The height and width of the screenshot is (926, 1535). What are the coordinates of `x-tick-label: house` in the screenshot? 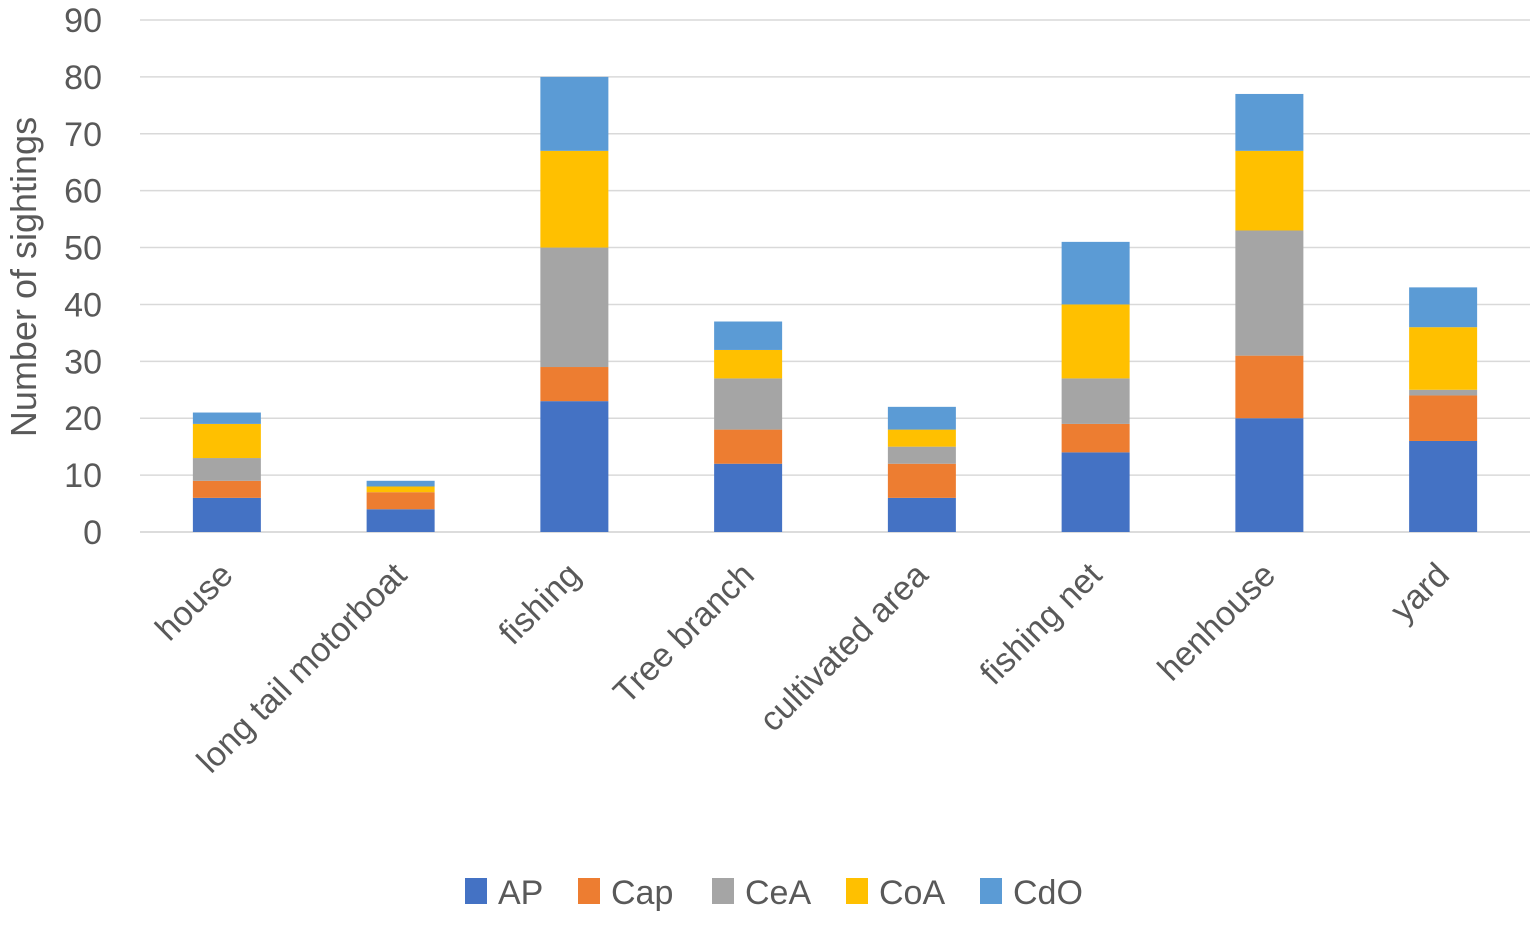 It's located at (194, 602).